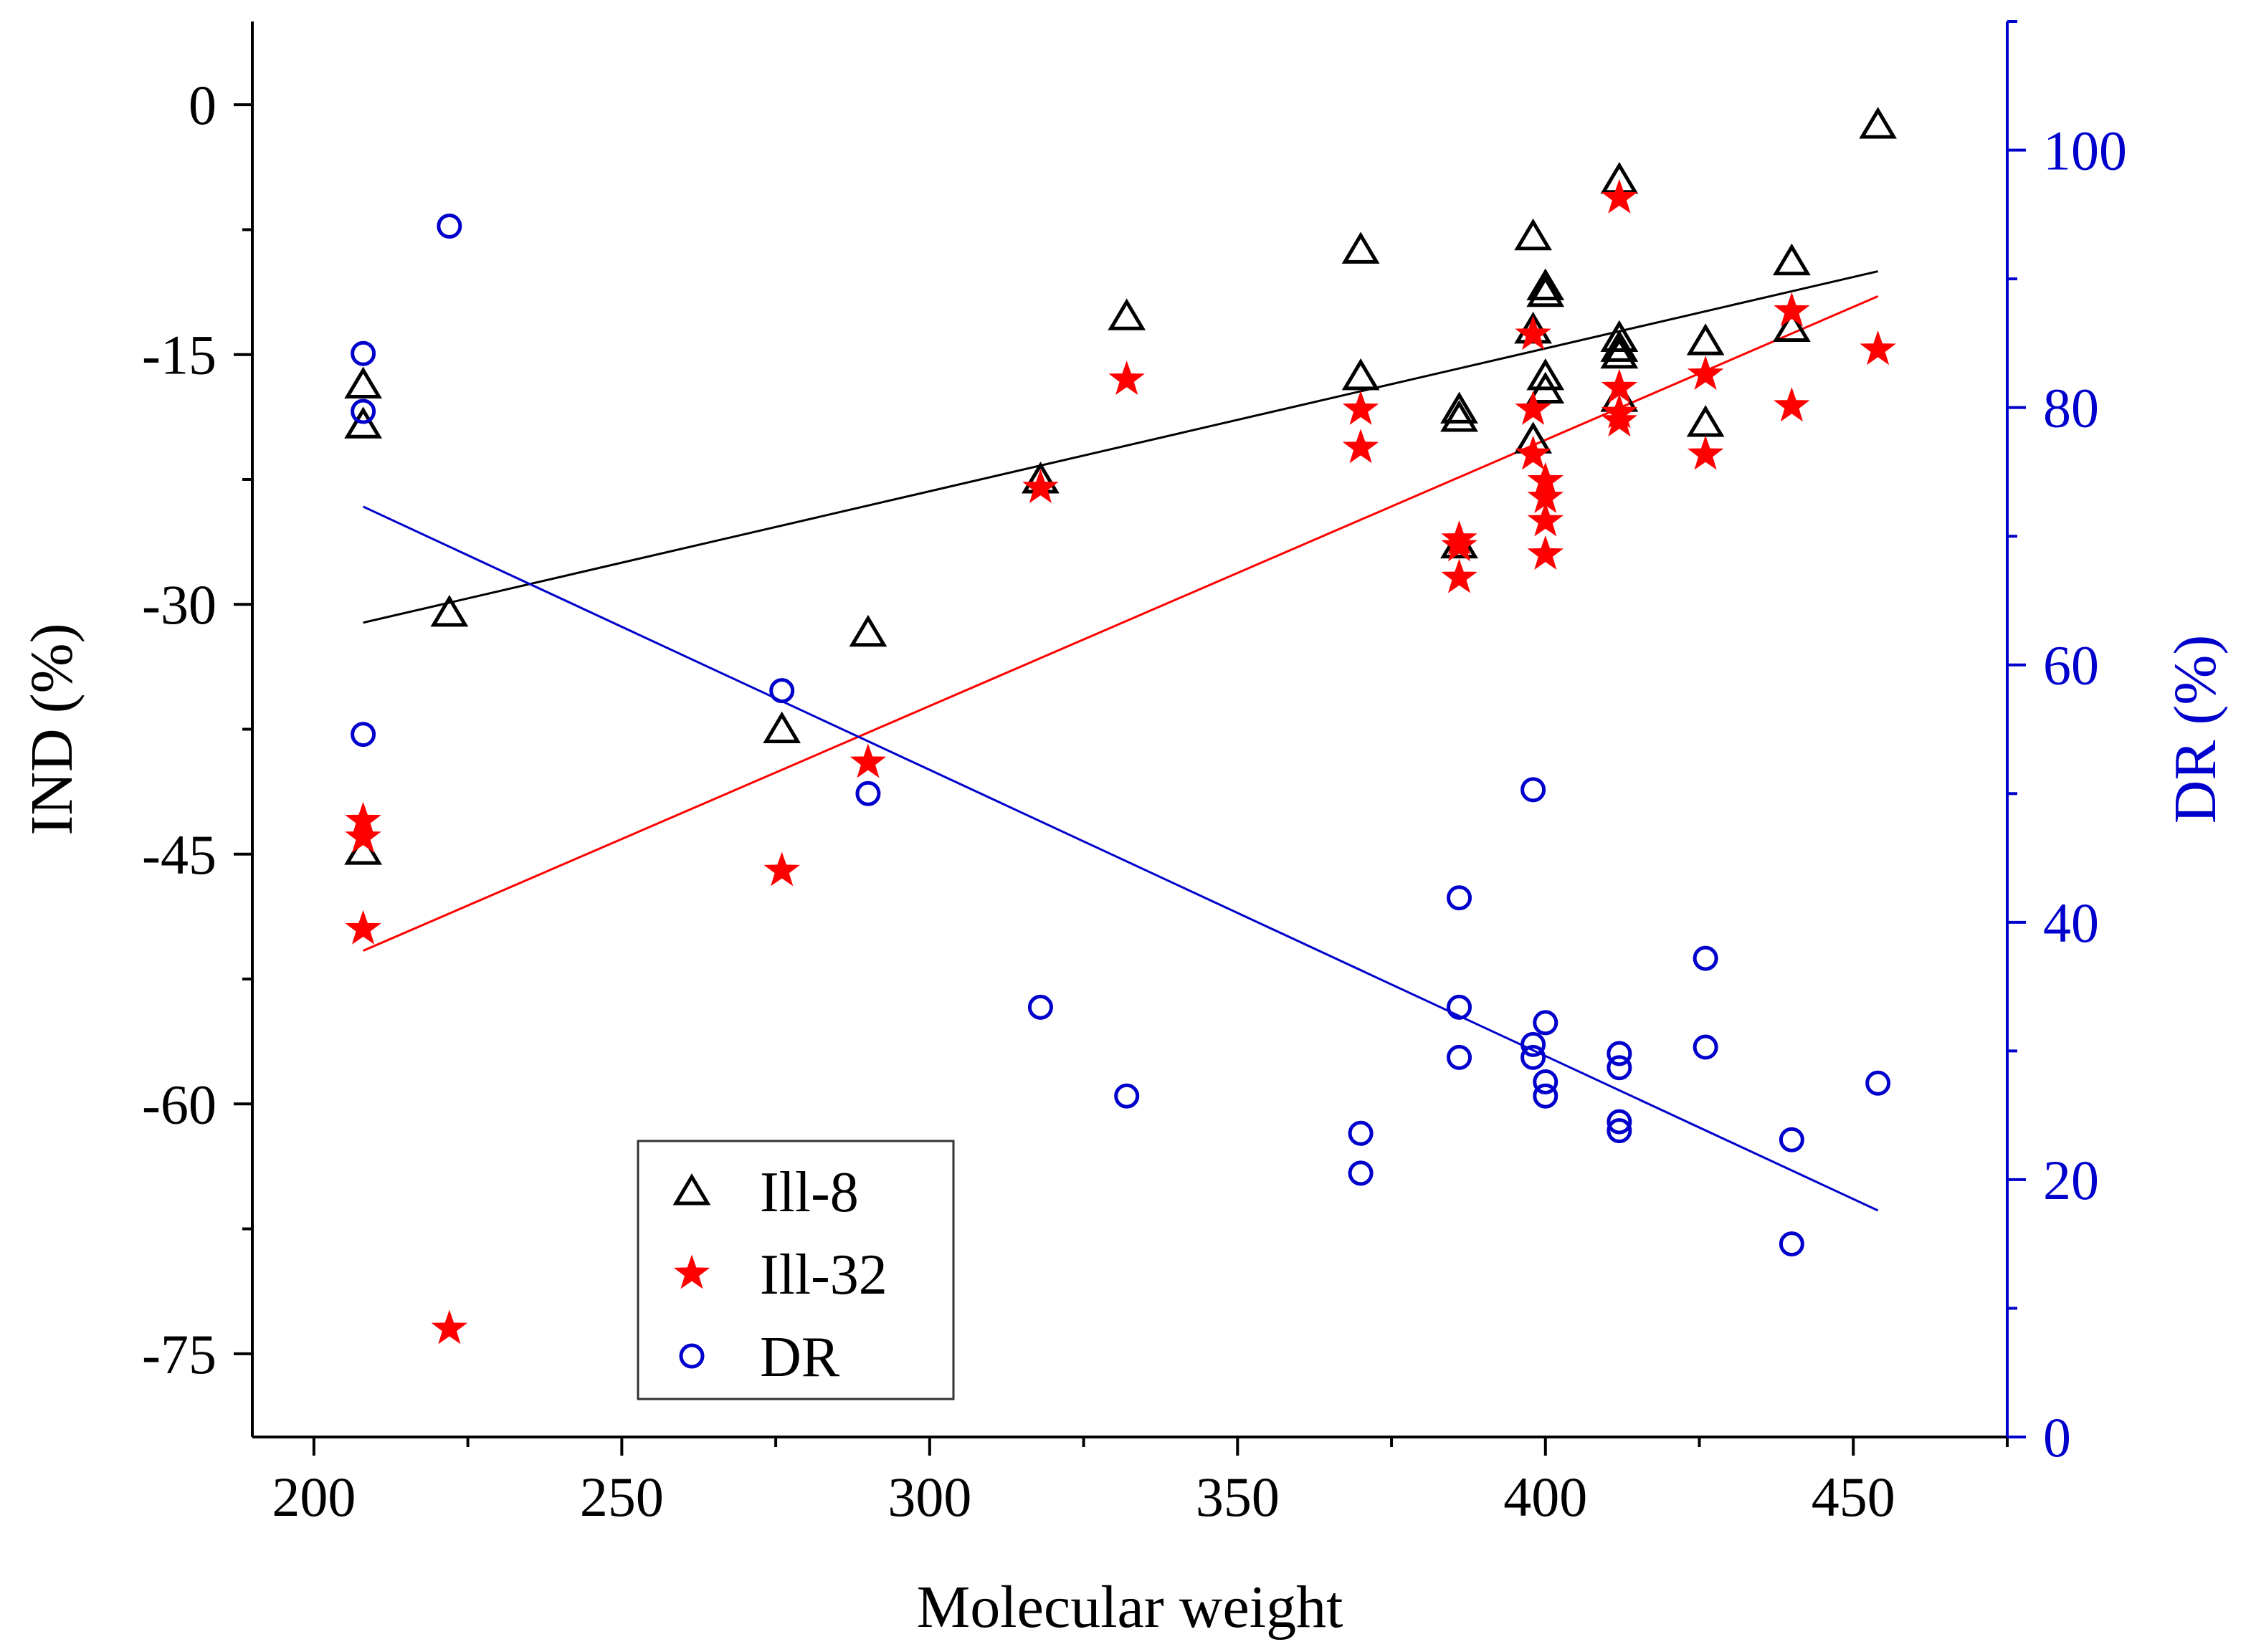 The width and height of the screenshot is (2256, 1652). What do you see at coordinates (2071, 1180) in the screenshot?
I see `y-right-tick-label: 20` at bounding box center [2071, 1180].